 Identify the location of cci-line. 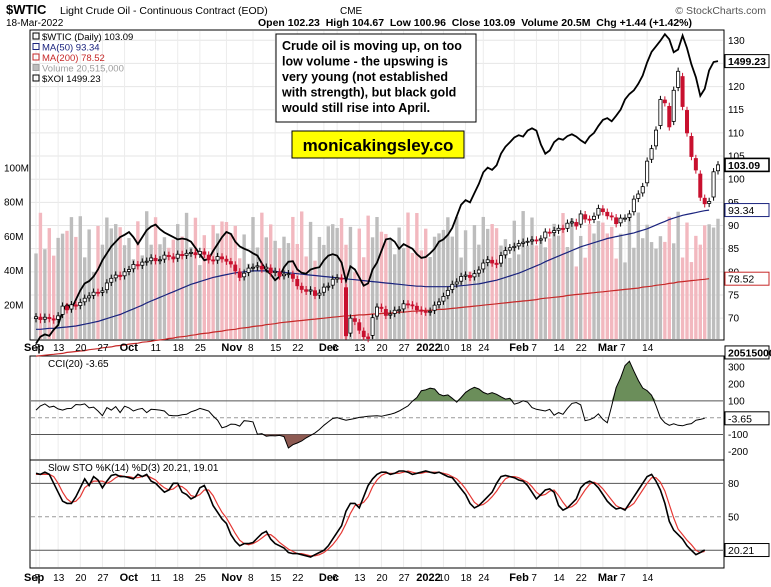
(370, 404).